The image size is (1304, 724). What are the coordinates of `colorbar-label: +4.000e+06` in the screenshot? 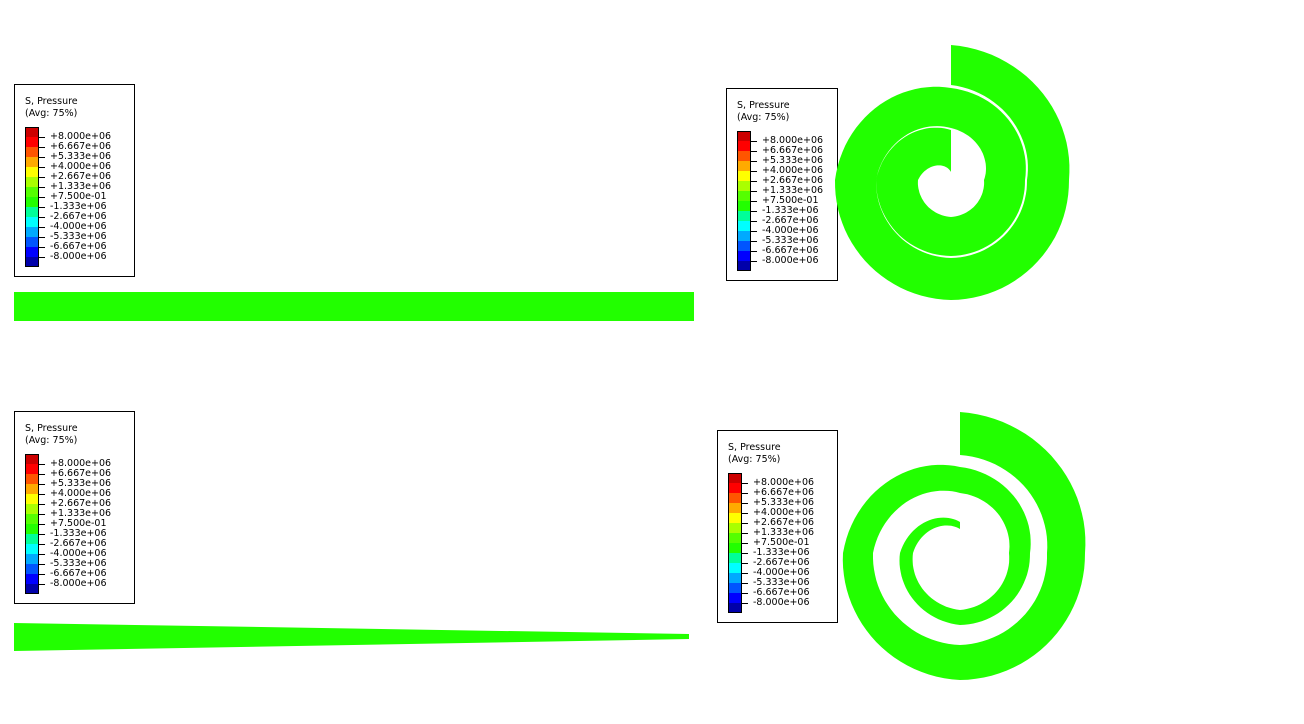 It's located at (81, 166).